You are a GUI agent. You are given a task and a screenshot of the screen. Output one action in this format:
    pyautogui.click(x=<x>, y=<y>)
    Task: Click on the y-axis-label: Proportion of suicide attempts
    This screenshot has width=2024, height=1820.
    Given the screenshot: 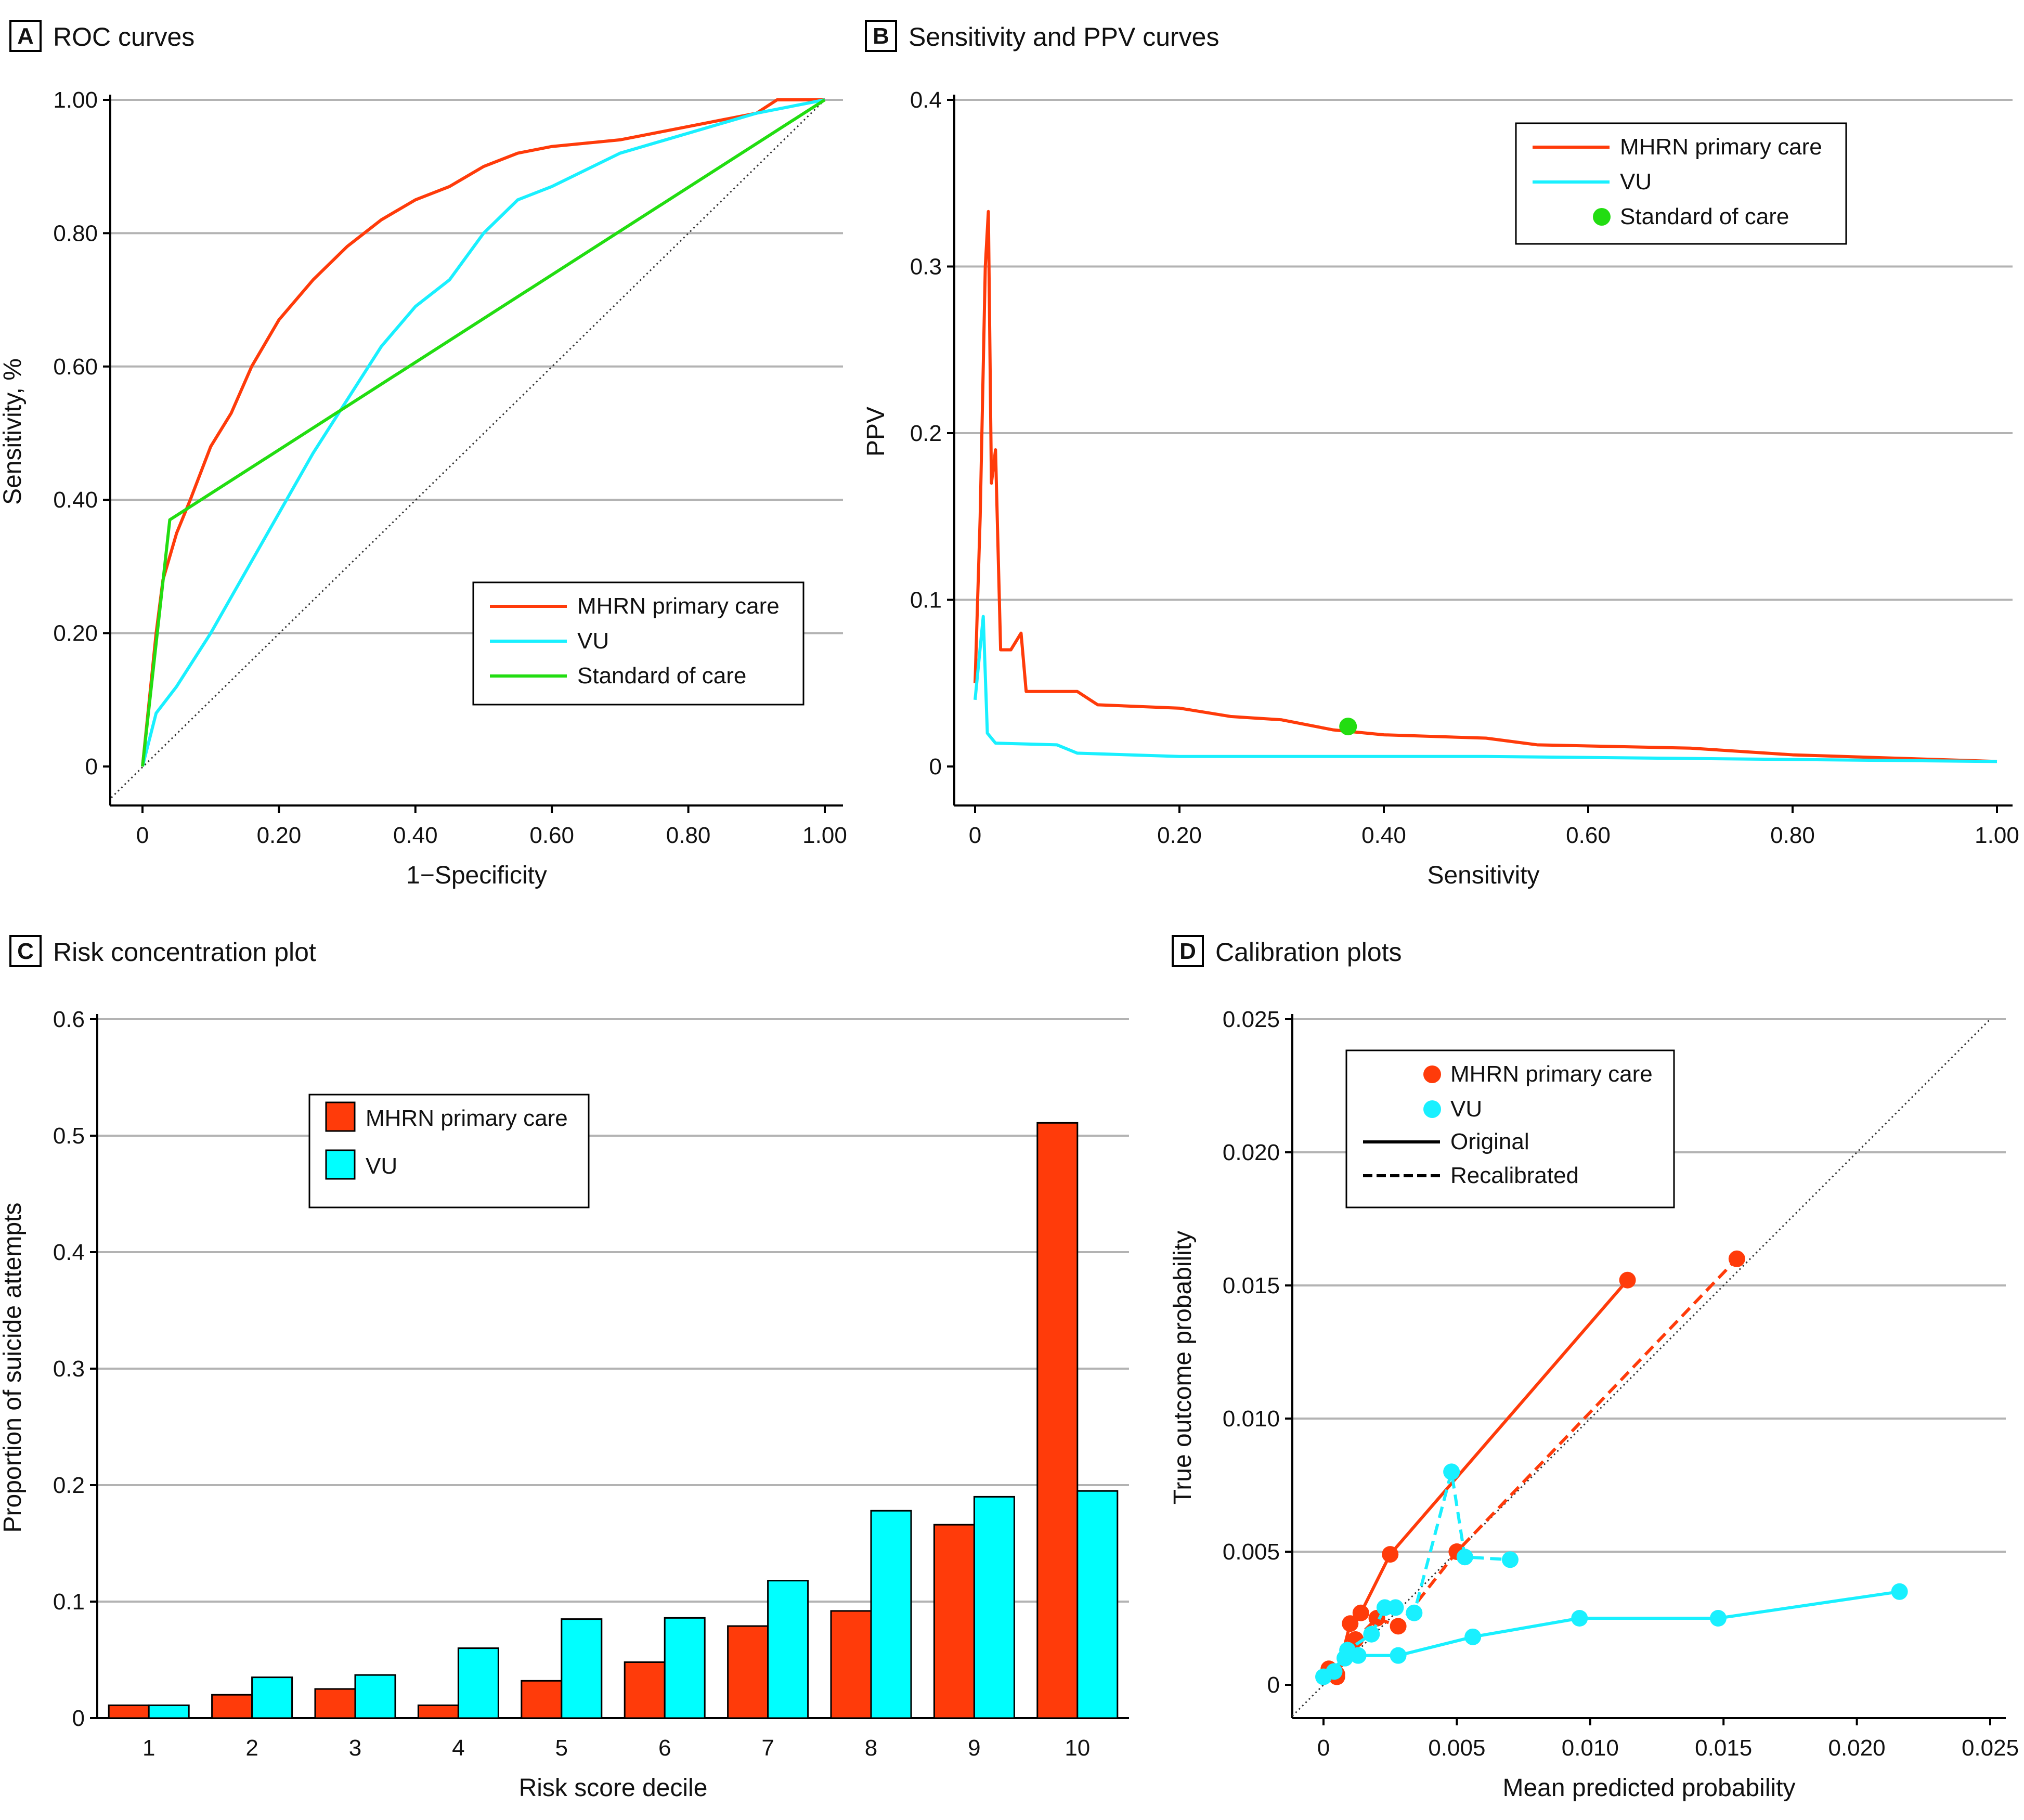 What is the action you would take?
    pyautogui.click(x=13, y=1368)
    